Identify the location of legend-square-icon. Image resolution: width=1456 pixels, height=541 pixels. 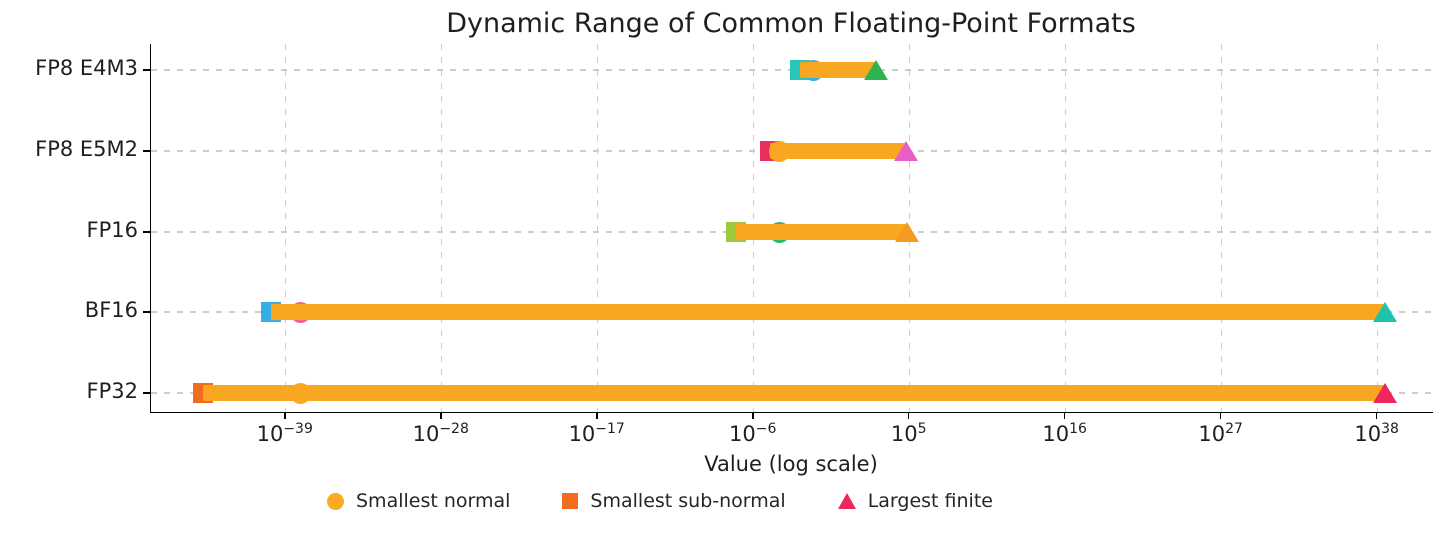
(570, 501).